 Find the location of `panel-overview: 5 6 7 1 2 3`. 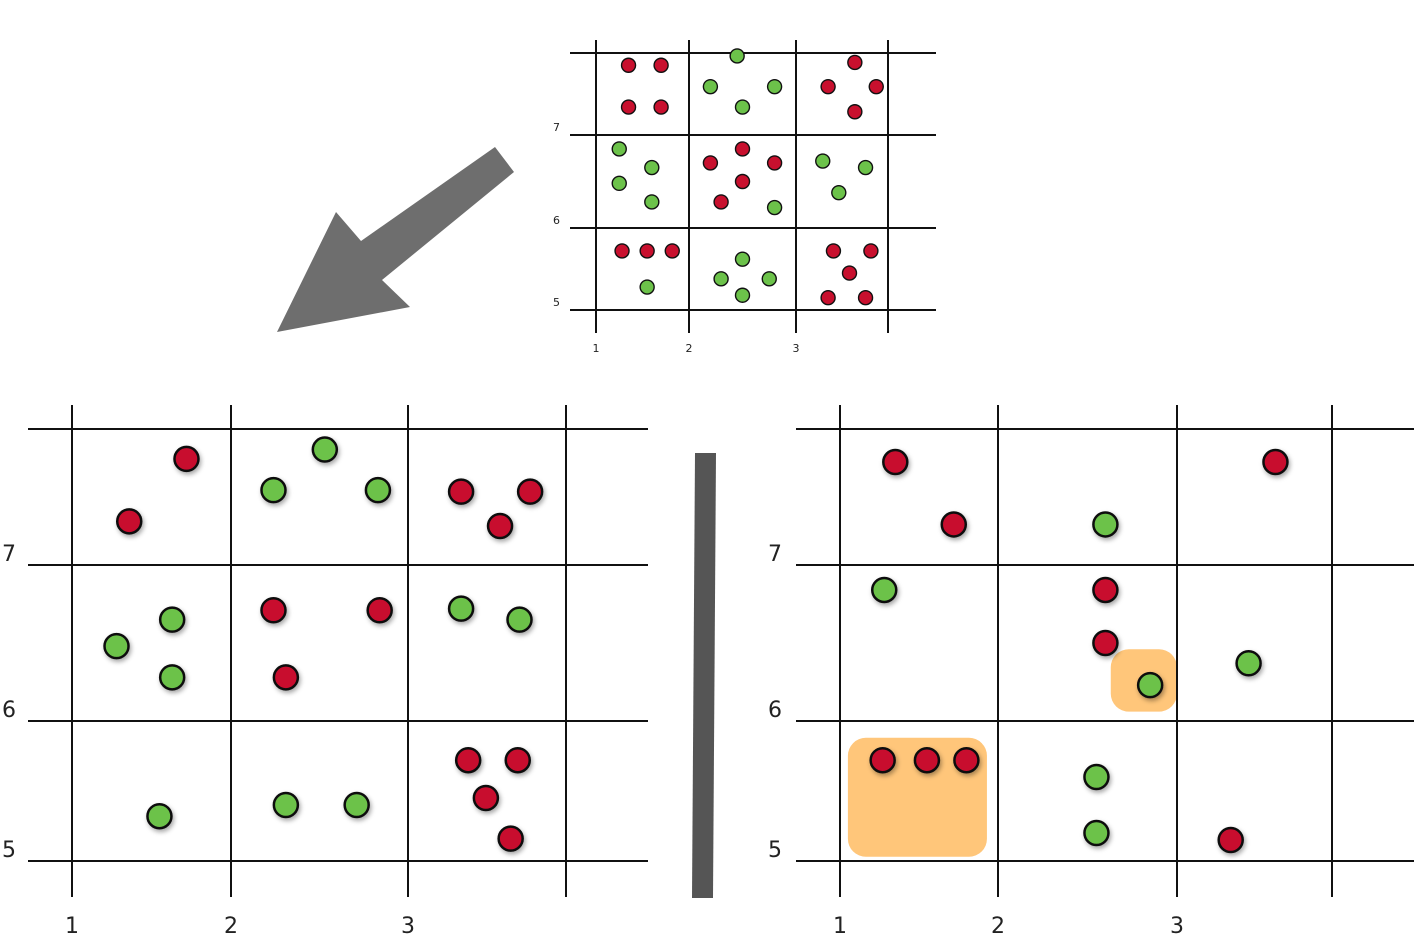

panel-overview: 5 6 7 1 2 3 is located at coordinates (744, 197).